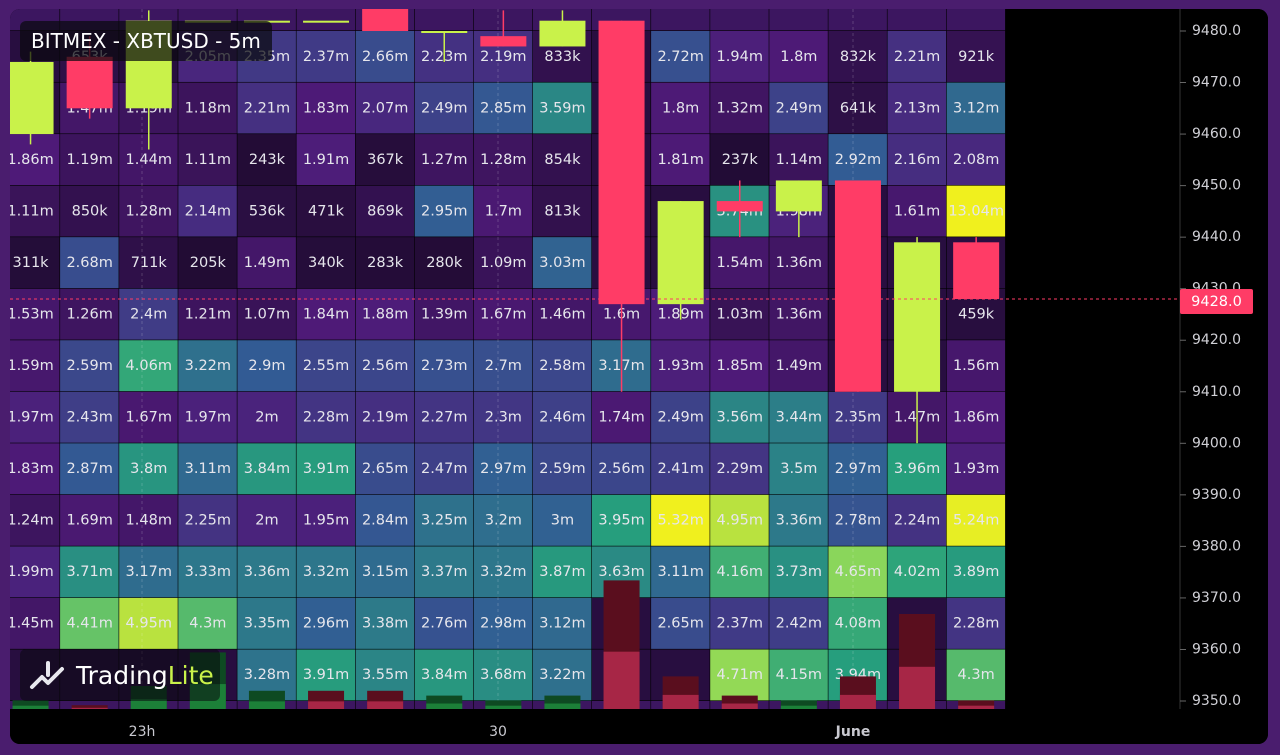 Image resolution: width=1280 pixels, height=755 pixels. Describe the element at coordinates (853, 732) in the screenshot. I see `time-tick-label: June` at that location.